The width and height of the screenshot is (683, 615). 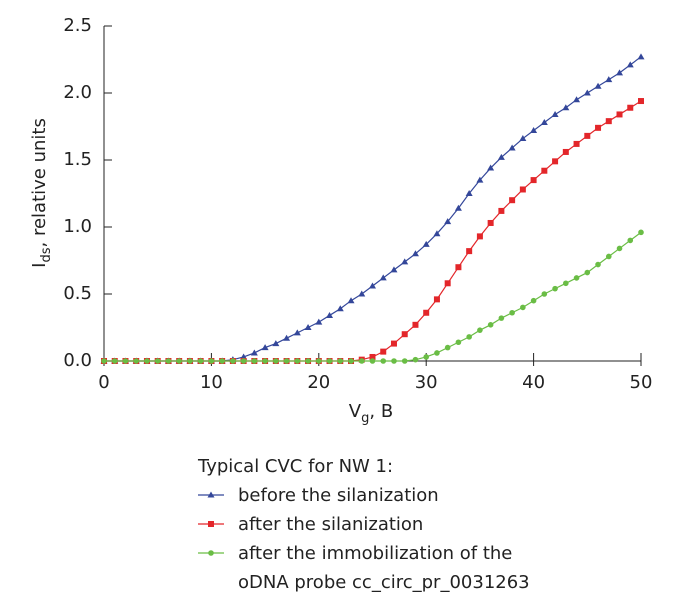 I want to click on x-tick-label: 0, so click(x=103, y=382).